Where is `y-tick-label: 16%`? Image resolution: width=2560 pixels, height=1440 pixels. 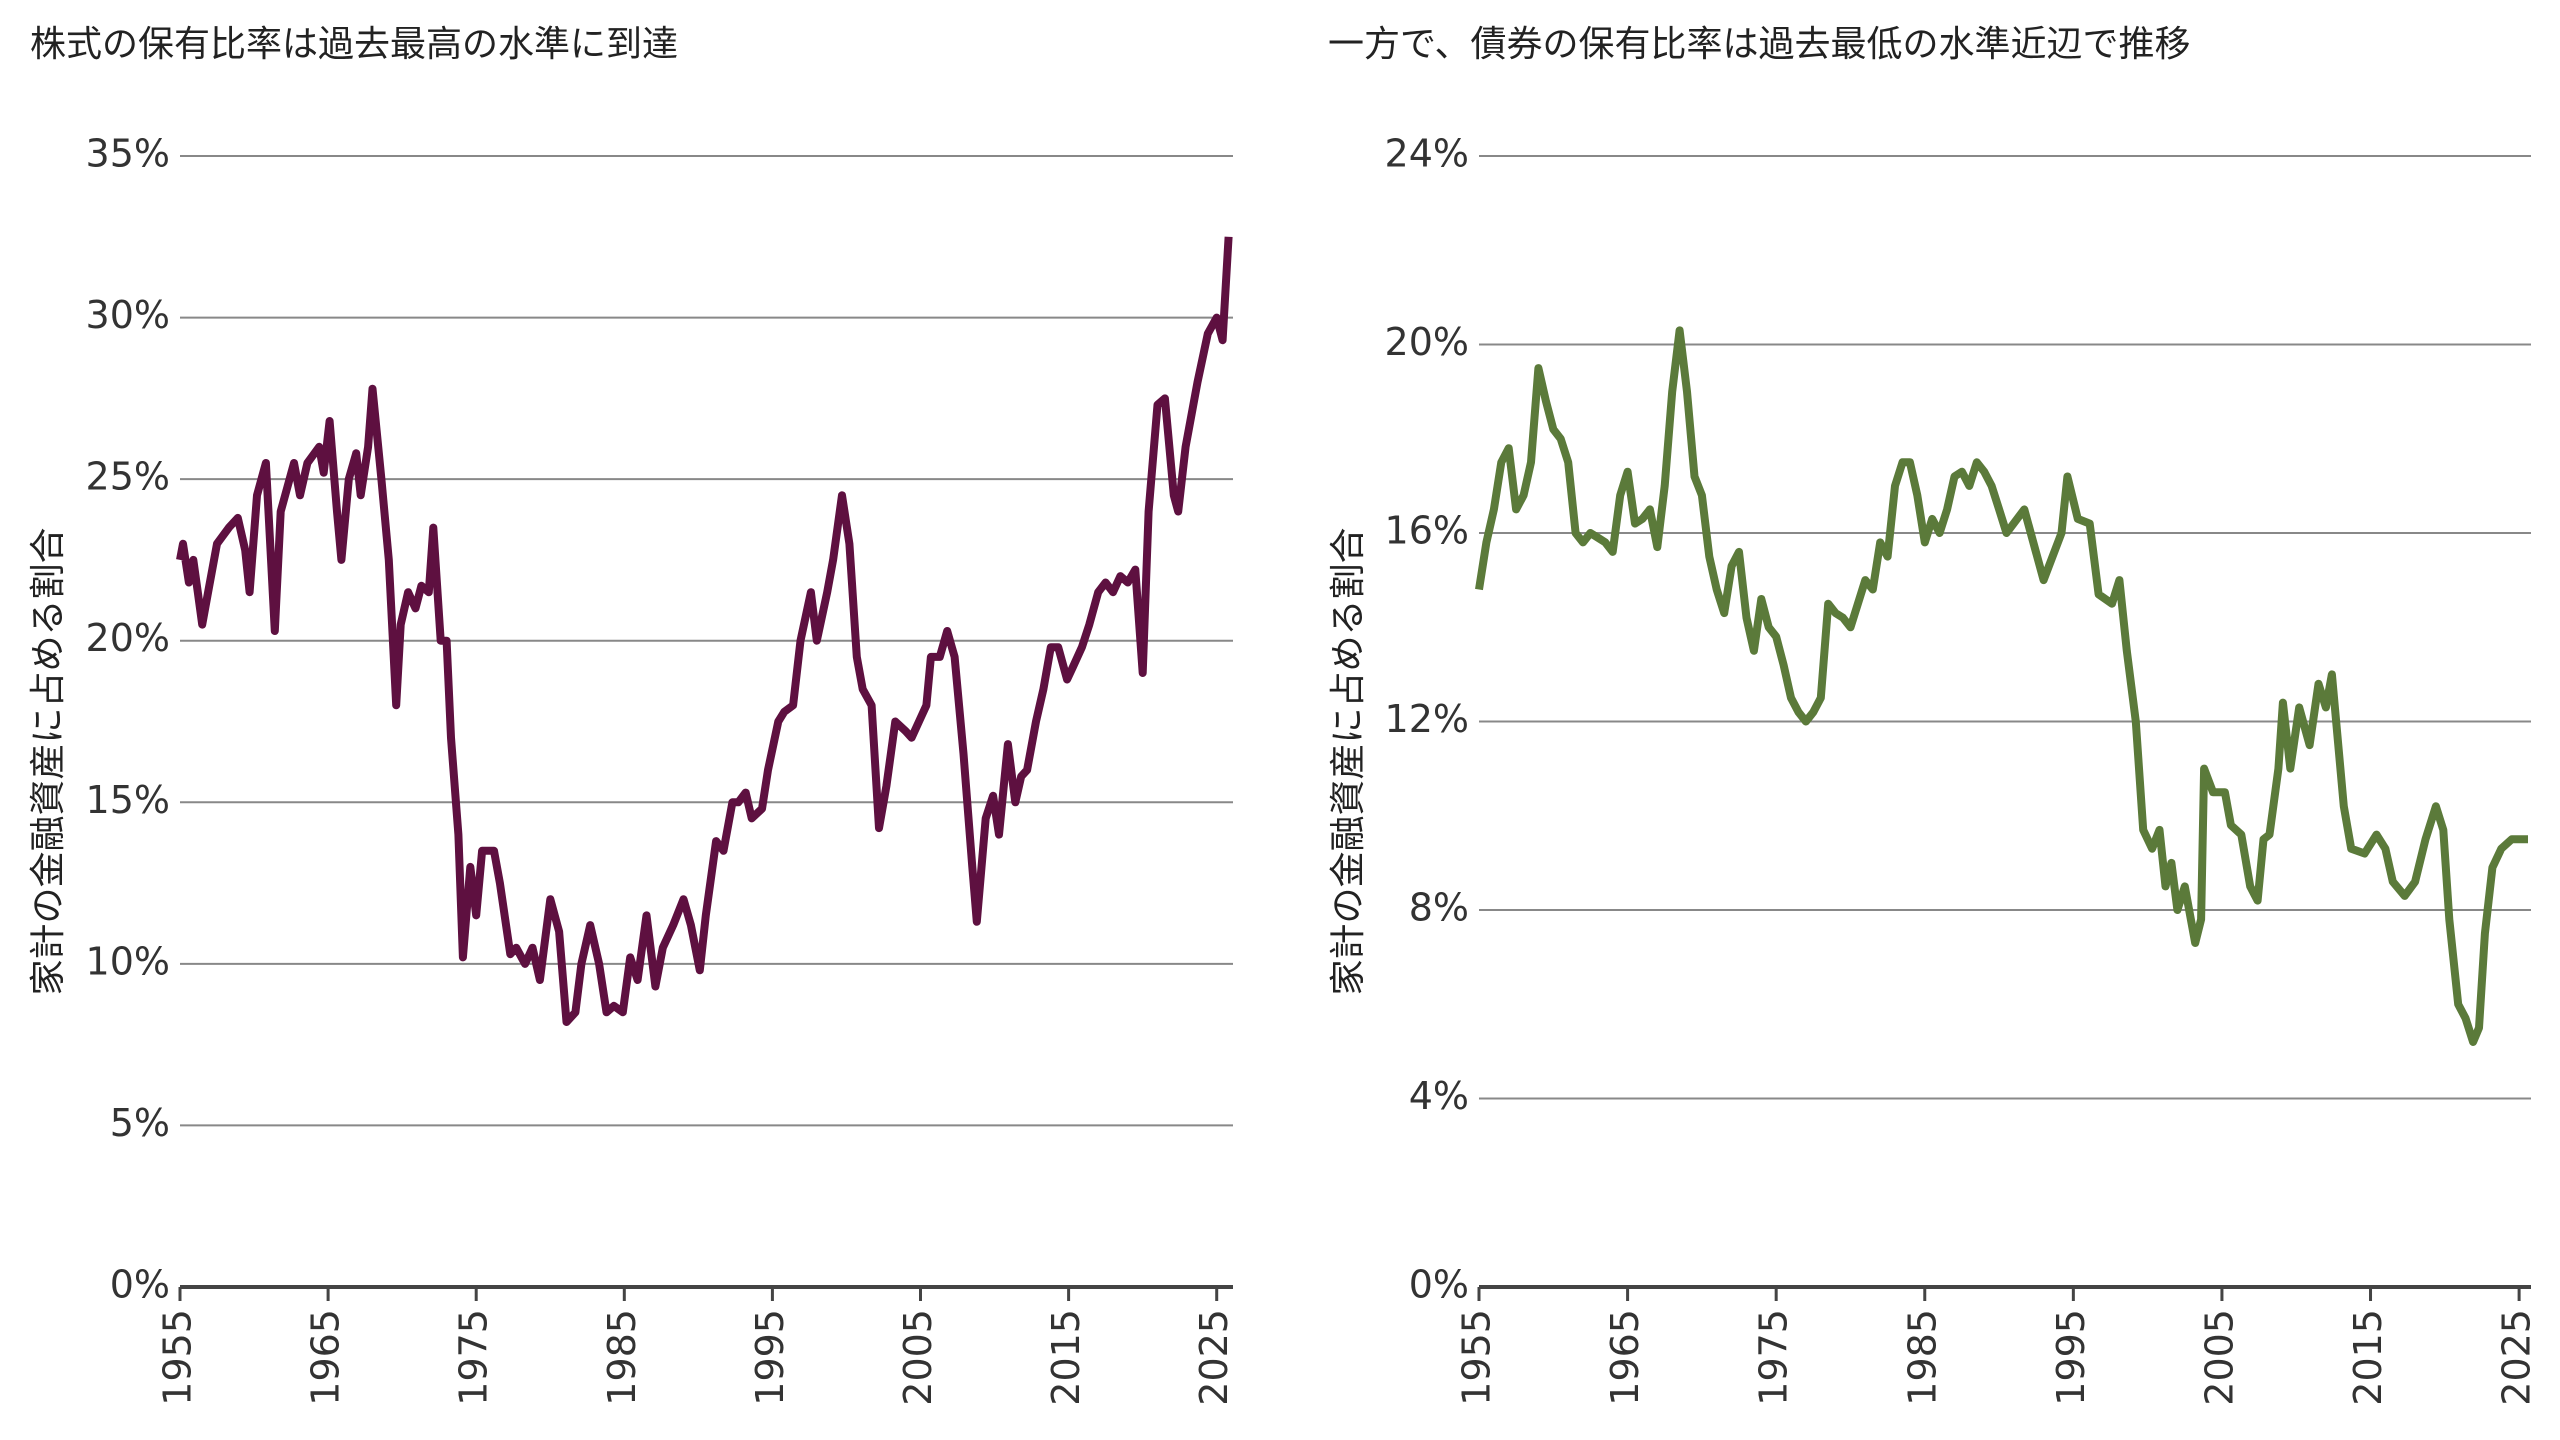
y-tick-label: 16% is located at coordinates (1427, 531).